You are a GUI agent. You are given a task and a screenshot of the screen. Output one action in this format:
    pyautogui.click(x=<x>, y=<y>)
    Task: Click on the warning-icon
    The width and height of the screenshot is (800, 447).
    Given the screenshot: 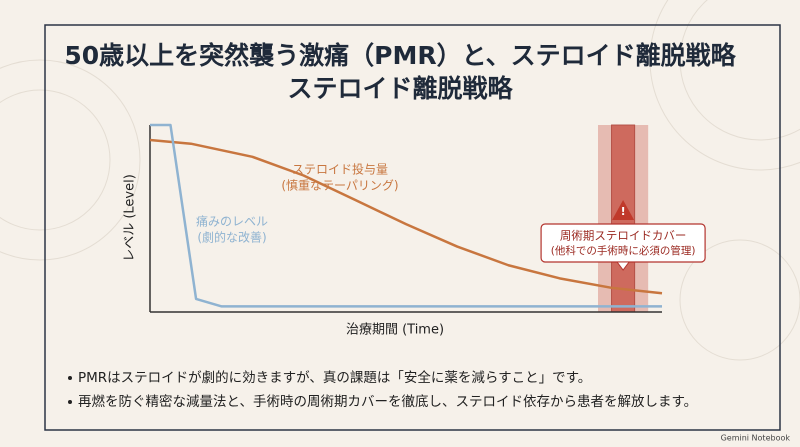 What is the action you would take?
    pyautogui.click(x=623, y=210)
    